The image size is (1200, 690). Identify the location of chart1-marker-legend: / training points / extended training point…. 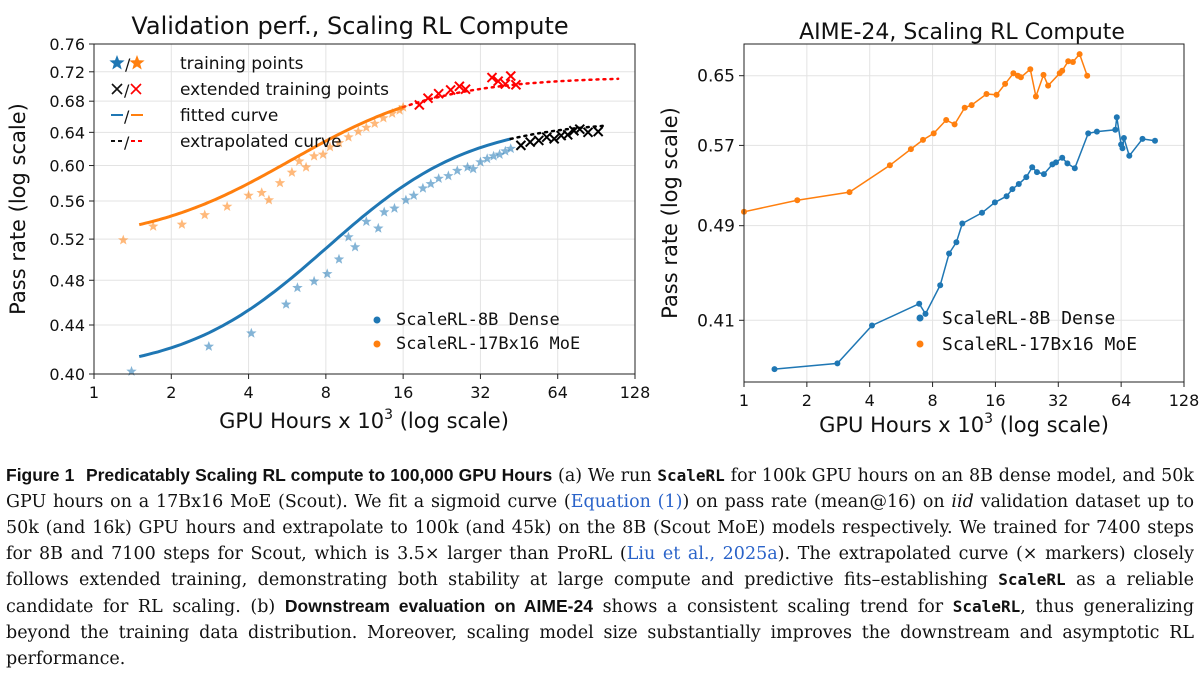
(249, 103).